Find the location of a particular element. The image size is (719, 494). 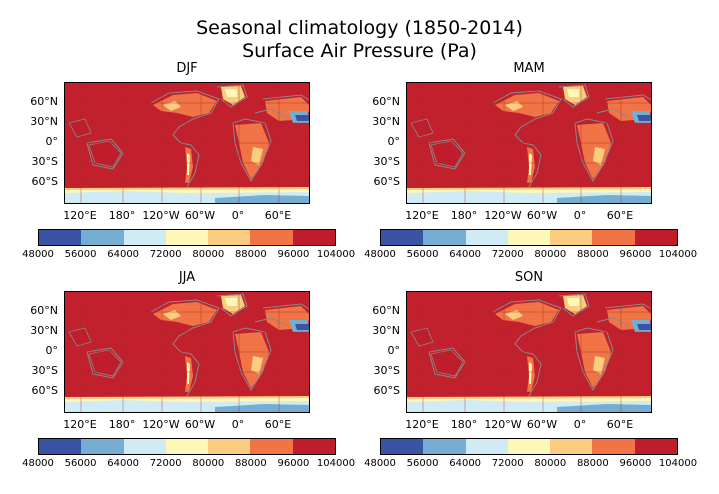

map-mam is located at coordinates (529, 143).